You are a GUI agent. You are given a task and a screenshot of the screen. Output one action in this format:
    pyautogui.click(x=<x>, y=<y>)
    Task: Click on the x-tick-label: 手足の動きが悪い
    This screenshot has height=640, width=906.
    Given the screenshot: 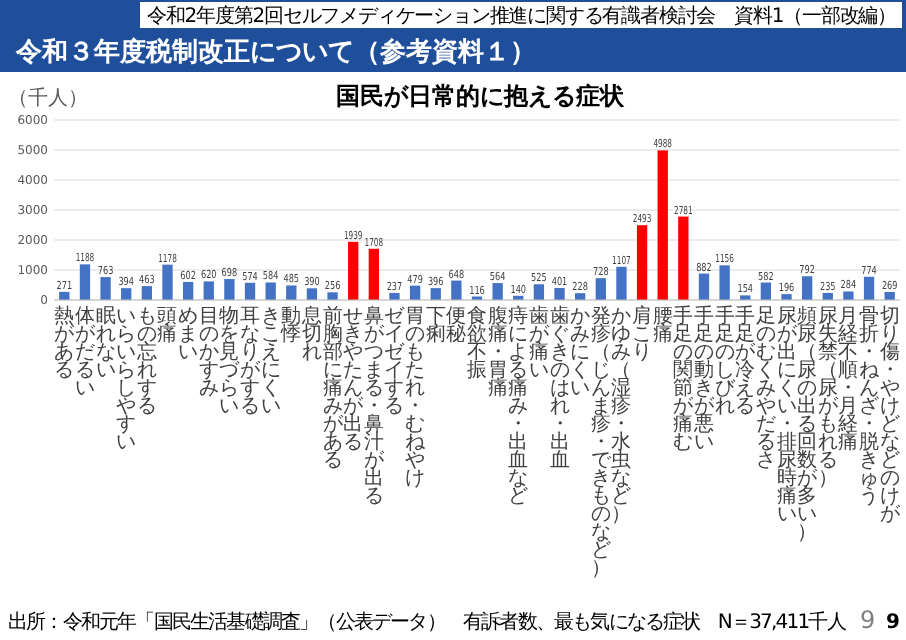 What is the action you would take?
    pyautogui.click(x=703, y=379)
    